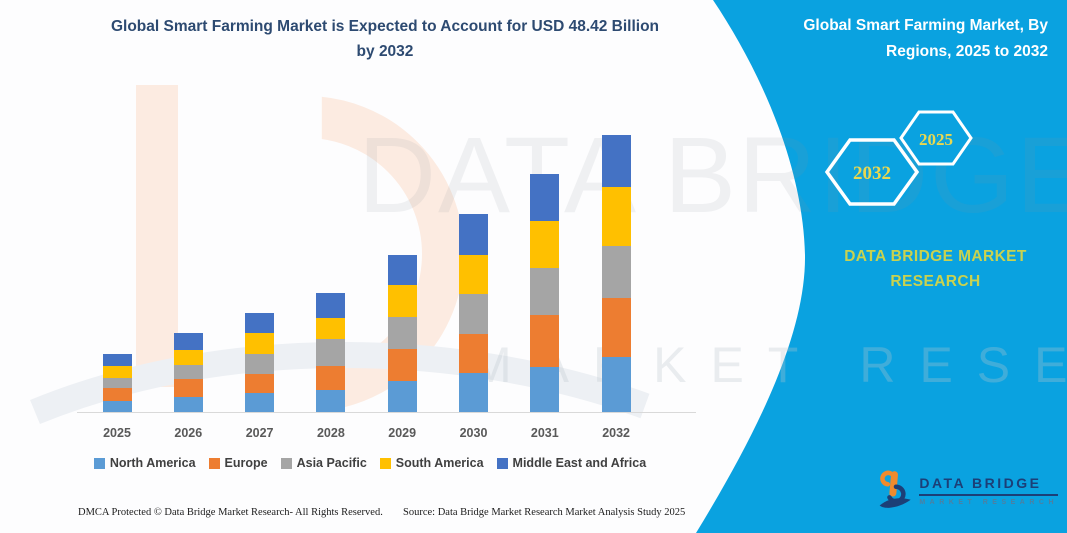  Describe the element at coordinates (331, 463) in the screenshot. I see `legend-label: Asia Pacific` at that location.